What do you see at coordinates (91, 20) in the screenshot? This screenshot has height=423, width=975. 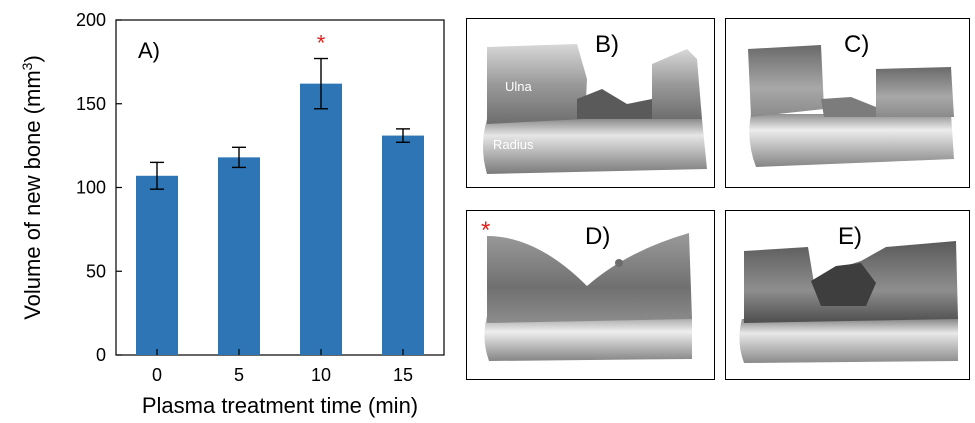 I see `y-tick-label: 200` at bounding box center [91, 20].